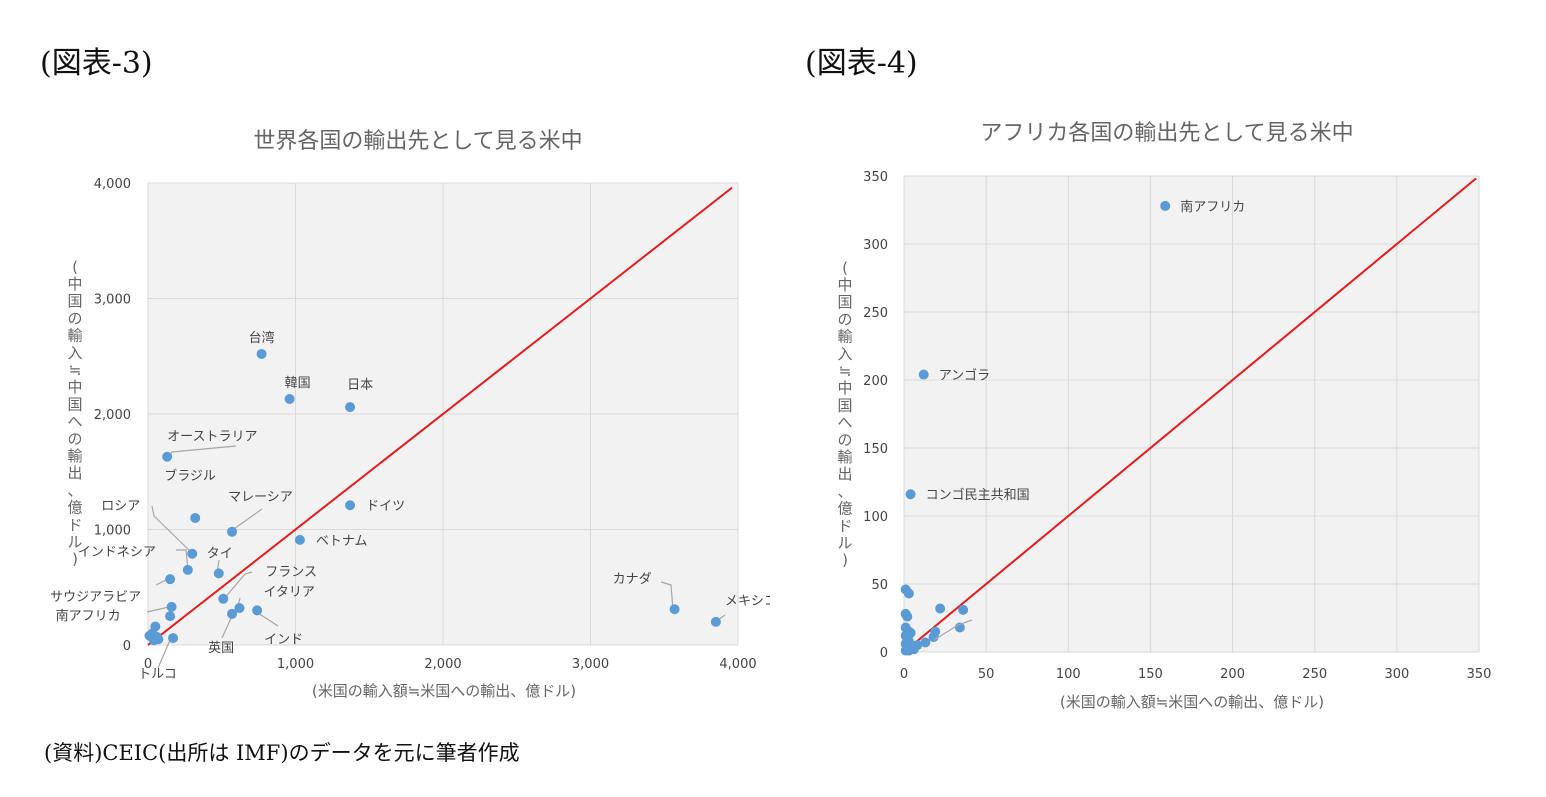 This screenshot has height=797, width=1546. What do you see at coordinates (157, 674) in the screenshot?
I see `data-label: トルコ` at bounding box center [157, 674].